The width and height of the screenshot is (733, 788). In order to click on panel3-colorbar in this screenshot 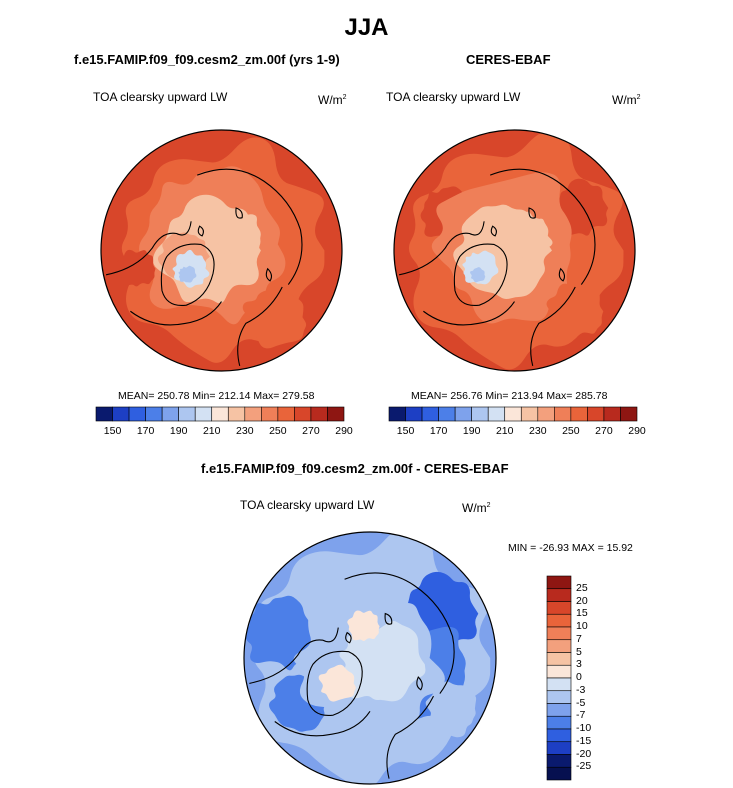, I will do `click(559, 678)`.